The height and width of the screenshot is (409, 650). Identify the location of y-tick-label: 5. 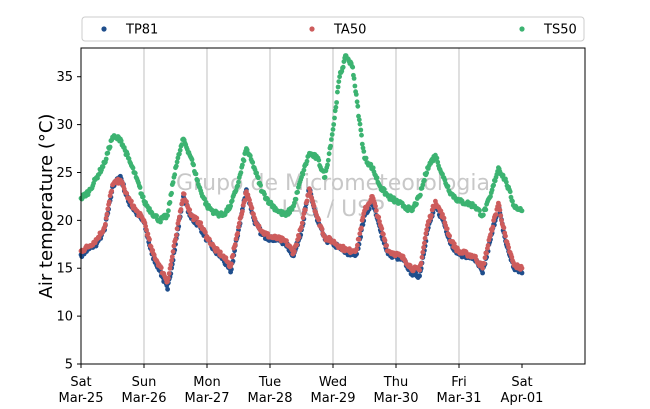
(69, 365).